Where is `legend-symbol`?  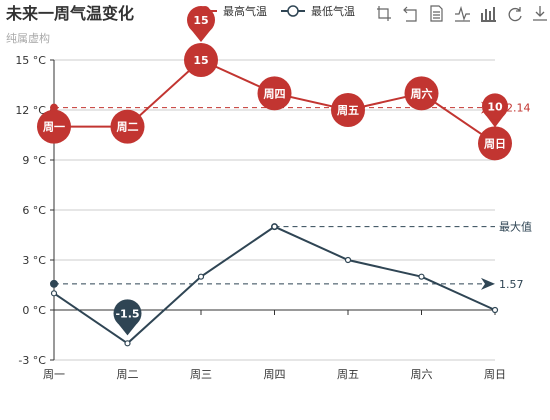
legend-symbol is located at coordinates (293, 11).